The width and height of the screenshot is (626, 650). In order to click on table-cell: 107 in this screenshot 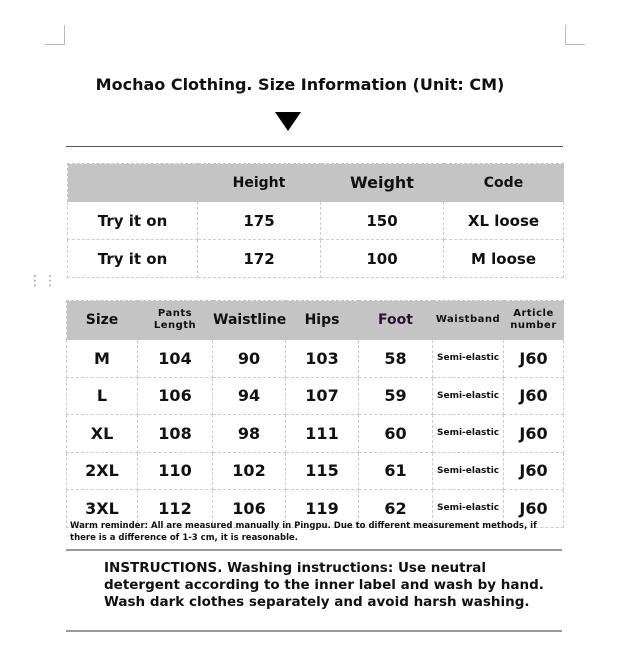, I will do `click(322, 395)`.